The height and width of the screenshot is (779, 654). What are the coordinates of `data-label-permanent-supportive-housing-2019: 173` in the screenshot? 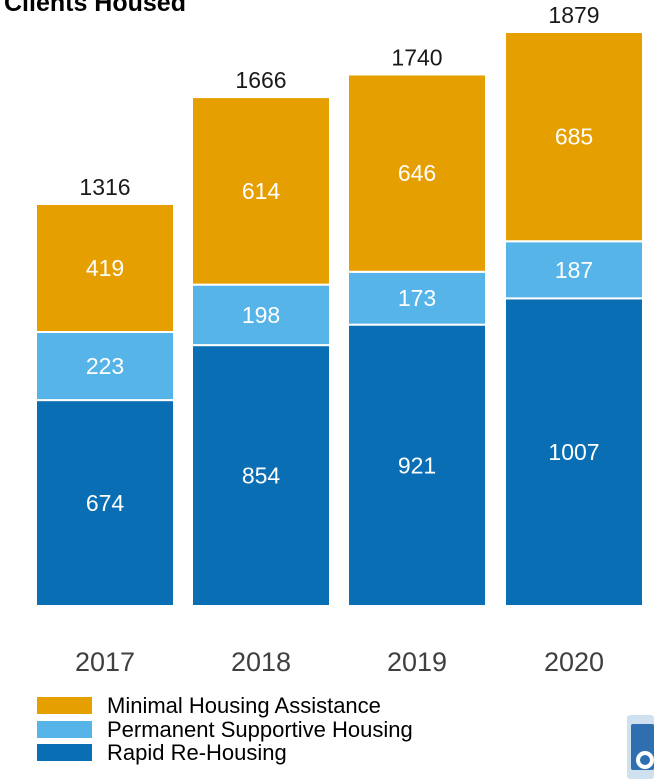 It's located at (417, 298).